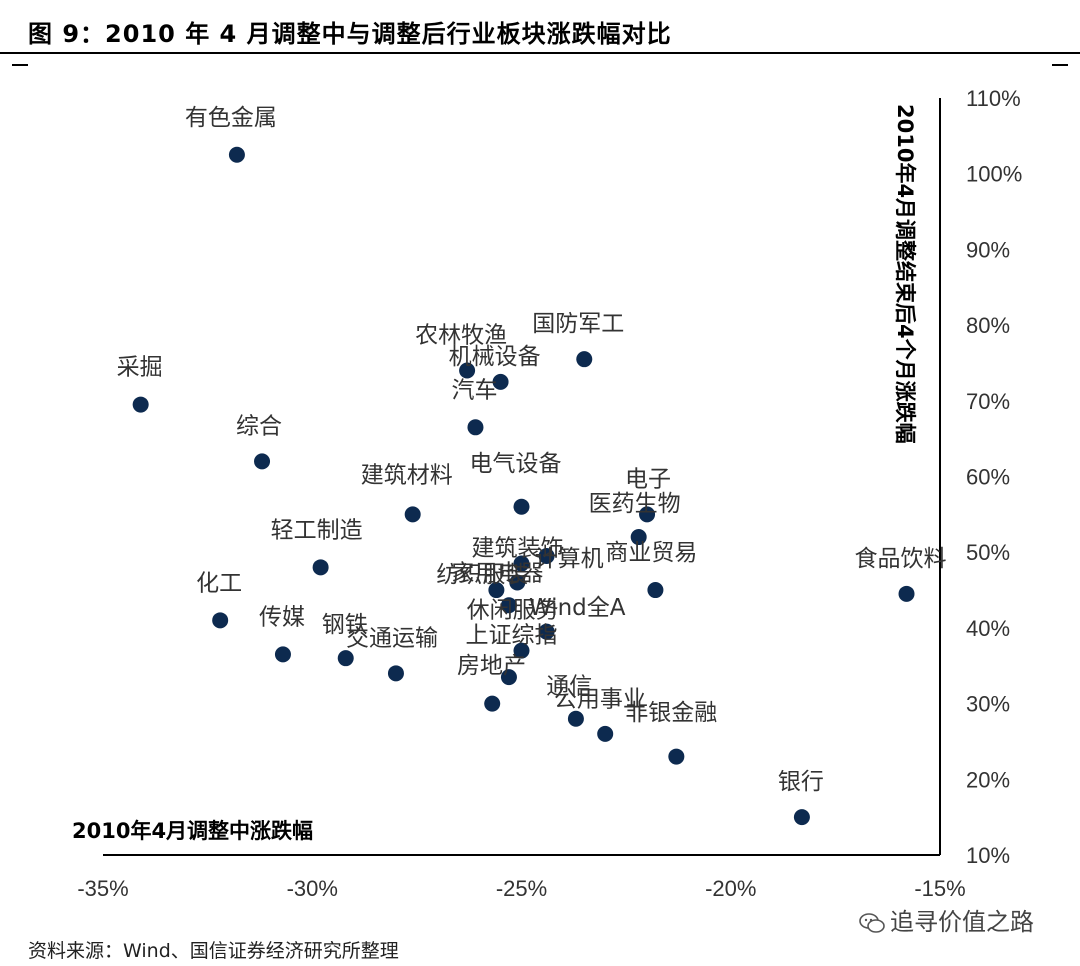 The image size is (1080, 966). Describe the element at coordinates (671, 713) in the screenshot. I see `point-label: 非银金融` at that location.